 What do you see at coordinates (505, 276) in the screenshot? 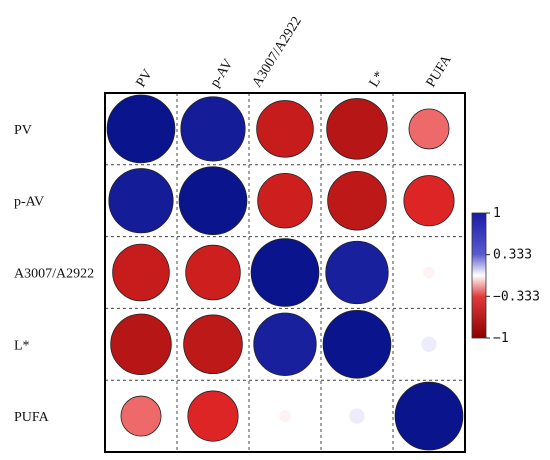
I see `colorbar: 1 0.333 −0.333 −1` at bounding box center [505, 276].